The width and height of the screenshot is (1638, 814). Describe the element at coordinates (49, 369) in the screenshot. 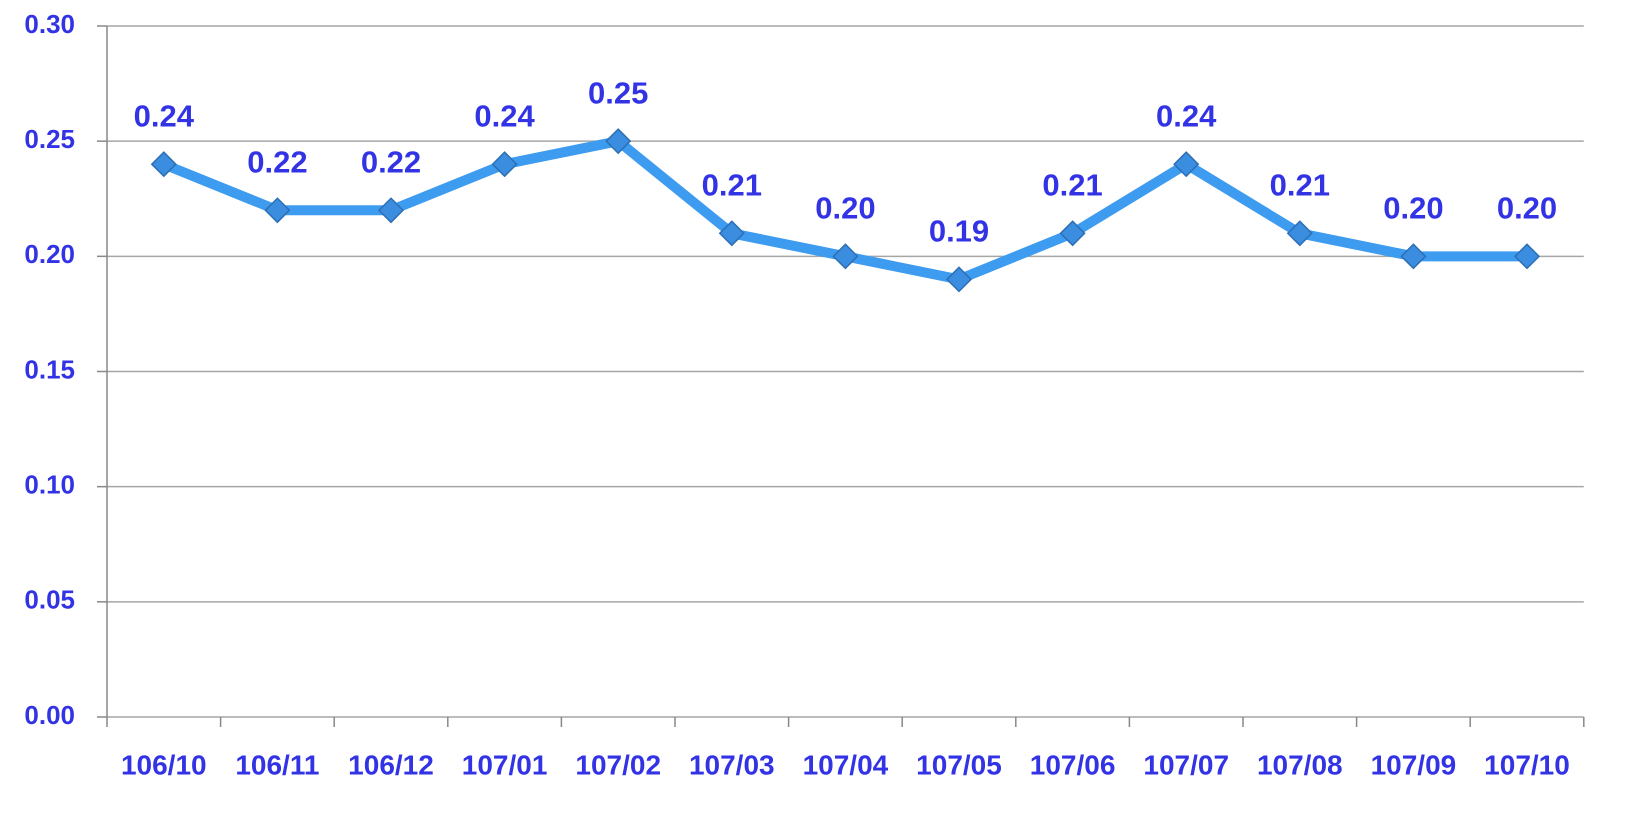

I see `y-tick-label: 0.15` at that location.